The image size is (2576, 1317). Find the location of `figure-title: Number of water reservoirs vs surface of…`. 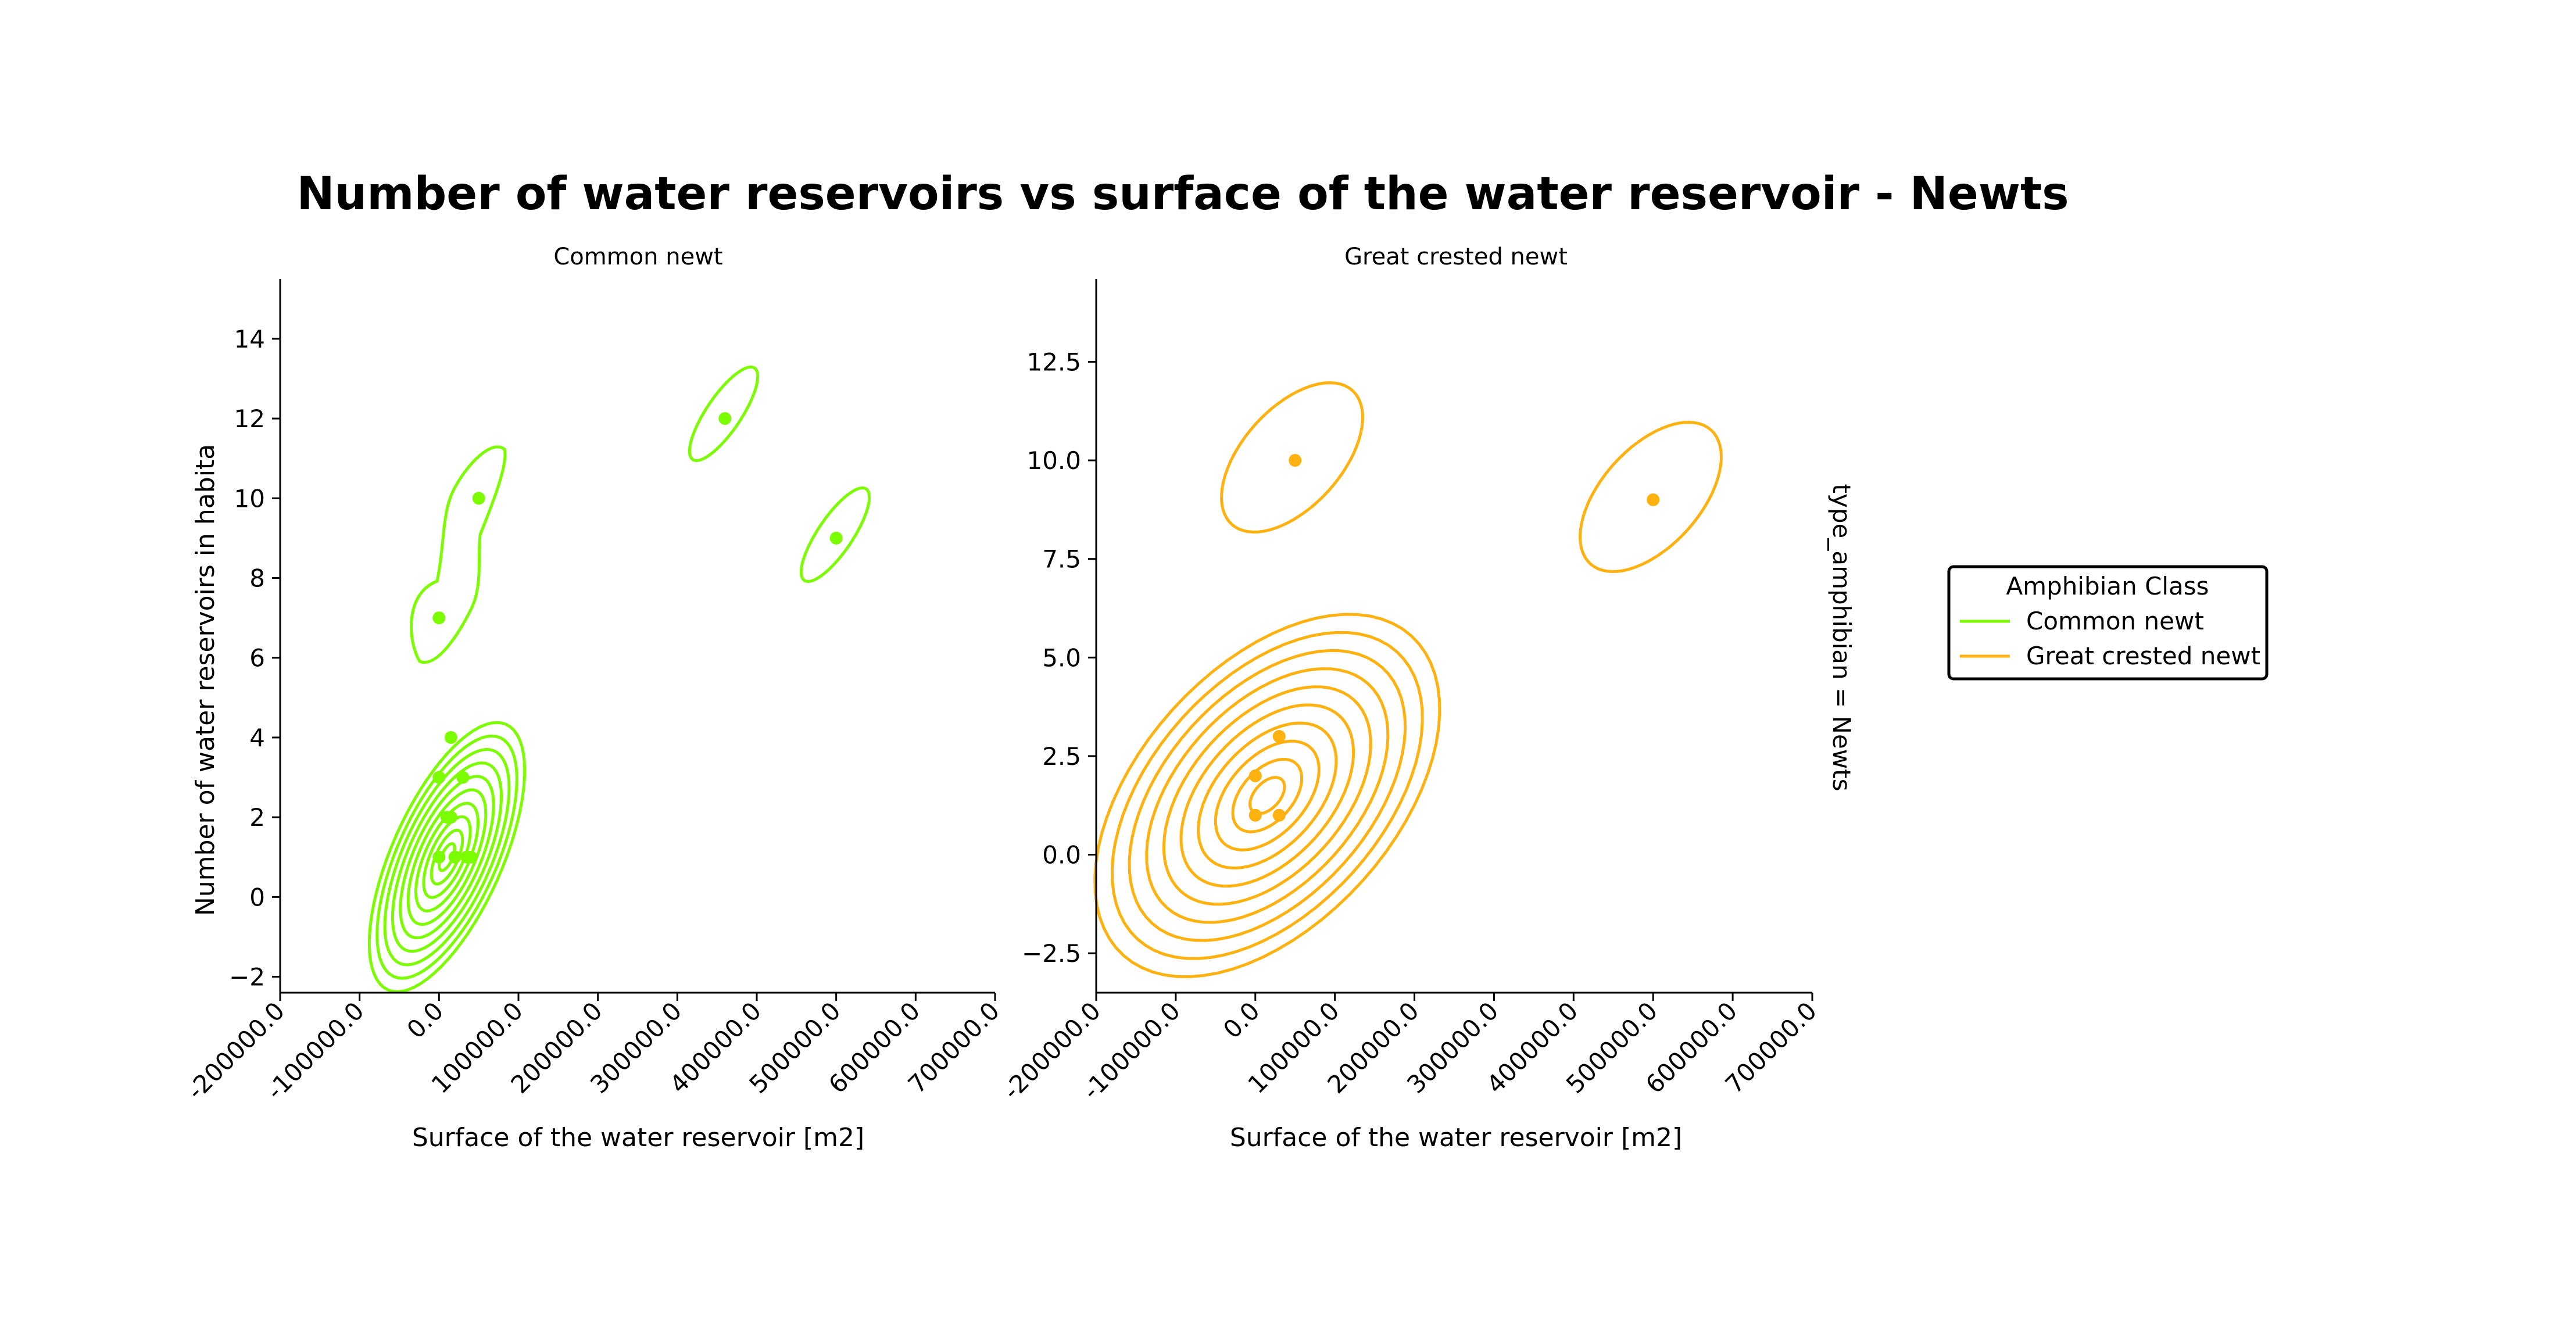

figure-title: Number of water reservoirs vs surface of… is located at coordinates (1183, 194).